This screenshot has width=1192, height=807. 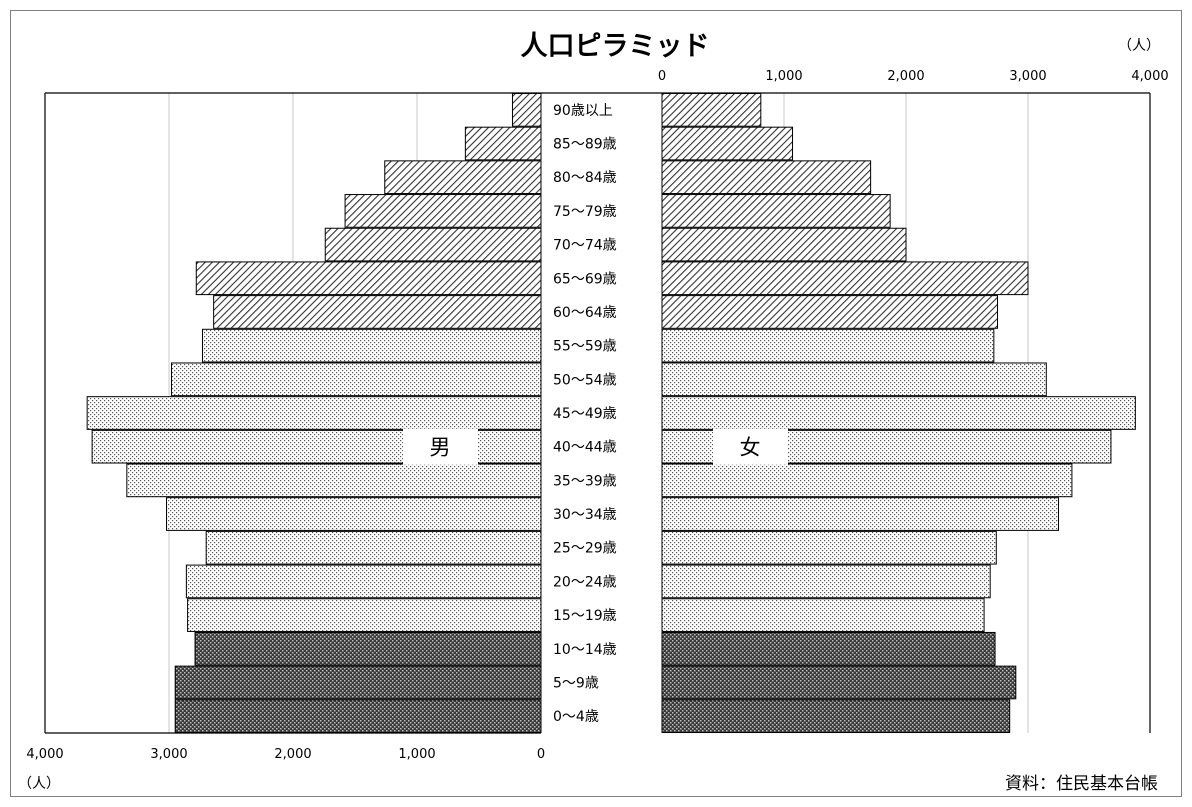 I want to click on age-label: 30～34歳, so click(x=585, y=515).